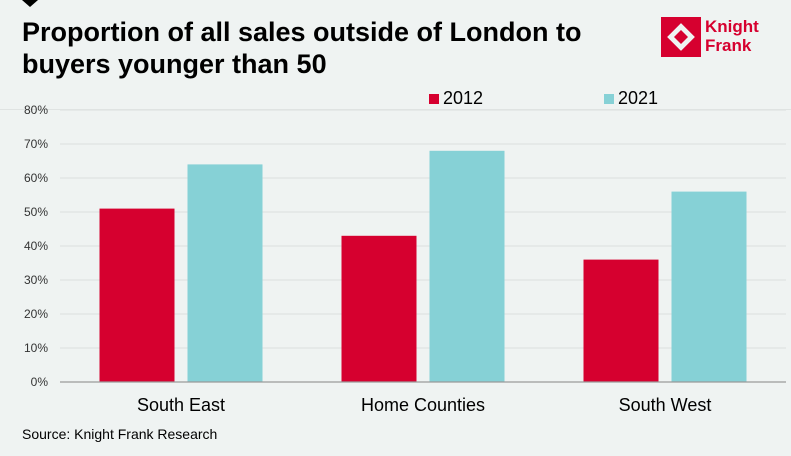 The height and width of the screenshot is (456, 791). Describe the element at coordinates (36, 246) in the screenshot. I see `y-tick-label: 40%` at that location.